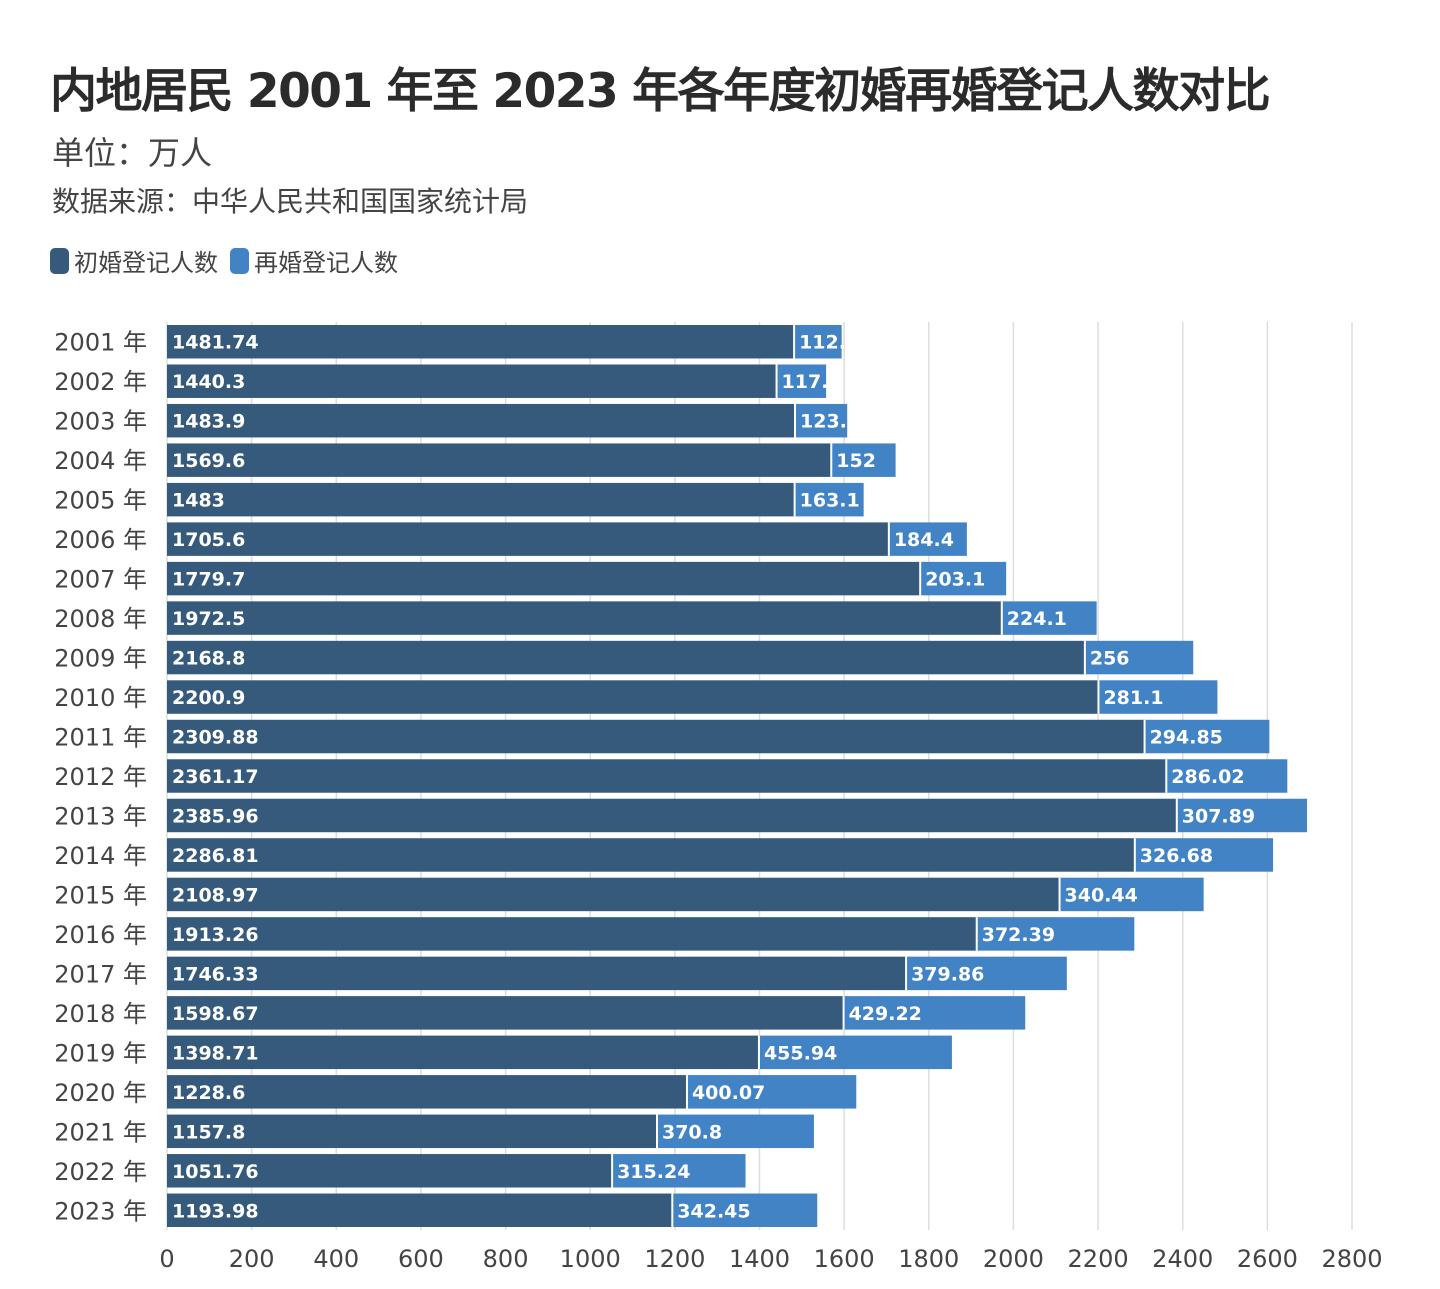 The height and width of the screenshot is (1289, 1440). Describe the element at coordinates (856, 461) in the screenshot. I see `remarriage-value-label: 152` at that location.